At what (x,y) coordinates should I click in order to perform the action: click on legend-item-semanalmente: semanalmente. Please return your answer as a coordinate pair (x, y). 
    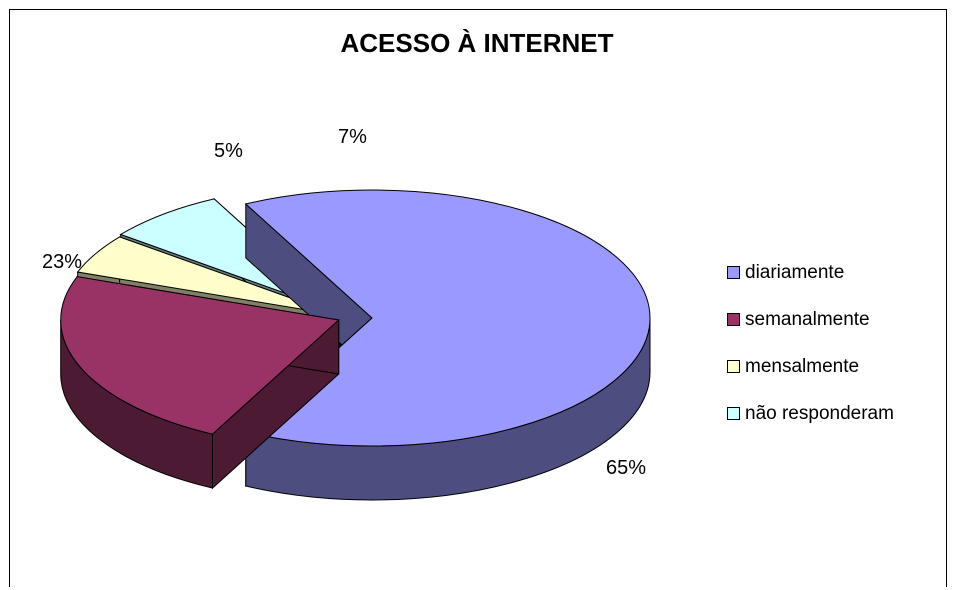
    Looking at the image, I should click on (834, 319).